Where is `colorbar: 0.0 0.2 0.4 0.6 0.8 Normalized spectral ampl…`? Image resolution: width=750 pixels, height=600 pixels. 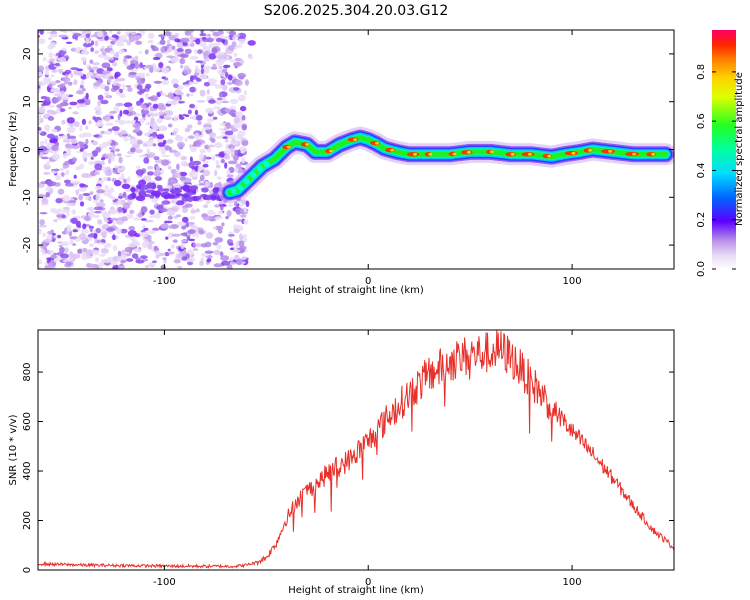 colorbar: 0.0 0.2 0.4 0.6 0.8 Normalized spectral ampl… is located at coordinates (720, 153).